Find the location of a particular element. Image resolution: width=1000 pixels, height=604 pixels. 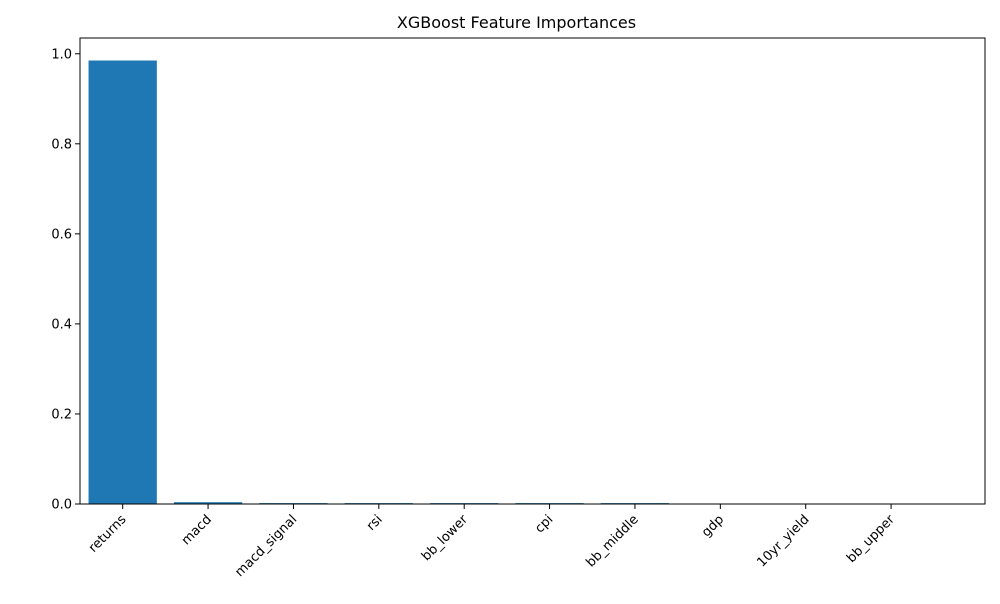

bar-returns is located at coordinates (122, 282).